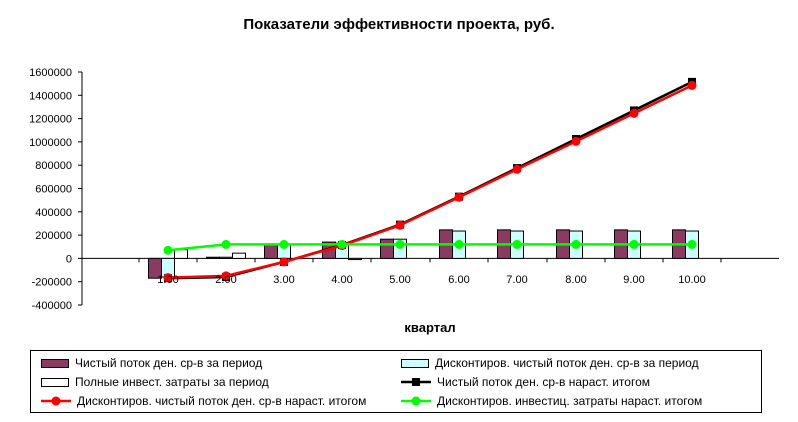 Image resolution: width=798 pixels, height=422 pixels. What do you see at coordinates (399, 280) in the screenshot?
I see `x-tick-label: 5.00` at bounding box center [399, 280].